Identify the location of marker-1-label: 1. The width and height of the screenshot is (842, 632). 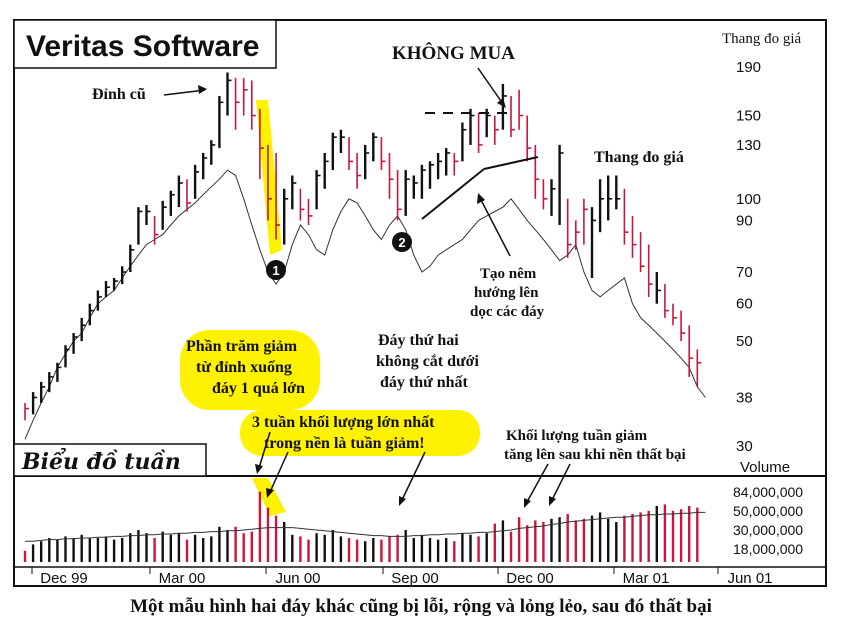
(275, 270).